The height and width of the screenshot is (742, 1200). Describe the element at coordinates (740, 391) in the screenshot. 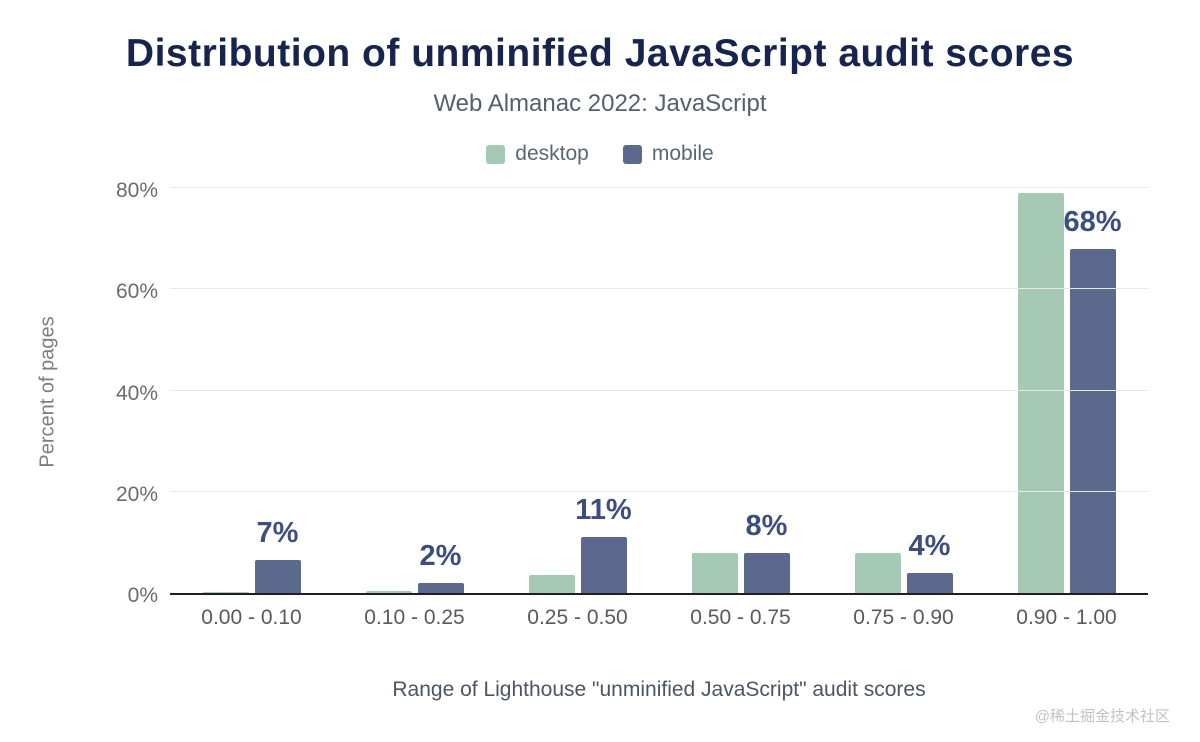

I see `bar-group-0.50-0.75: 8%` at that location.